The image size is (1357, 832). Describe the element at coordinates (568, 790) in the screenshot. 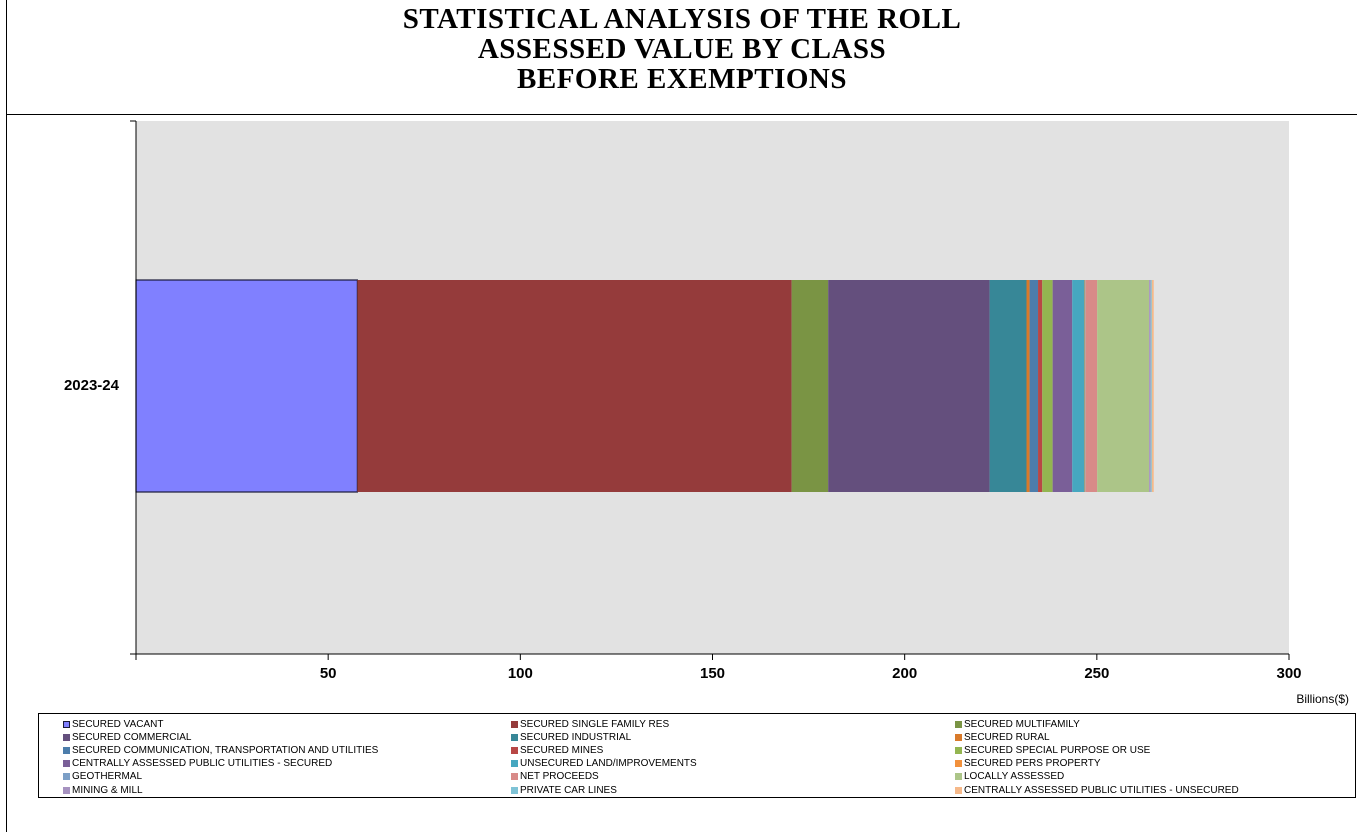

I see `legend-label: PRIVATE CAR LINES` at that location.